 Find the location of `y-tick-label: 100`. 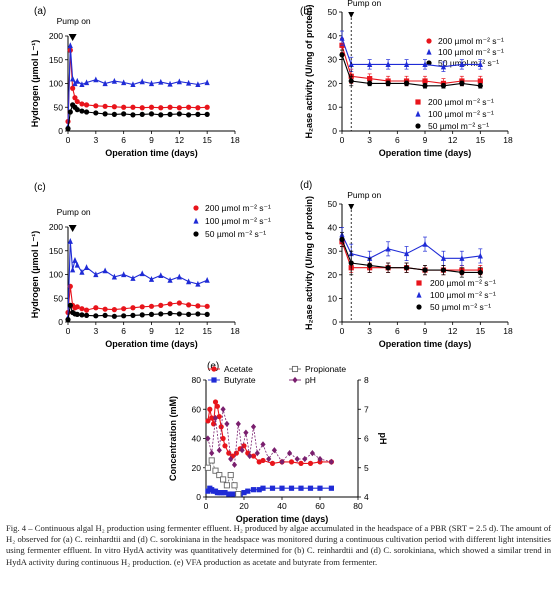

y-tick-label: 100 is located at coordinates (56, 275).